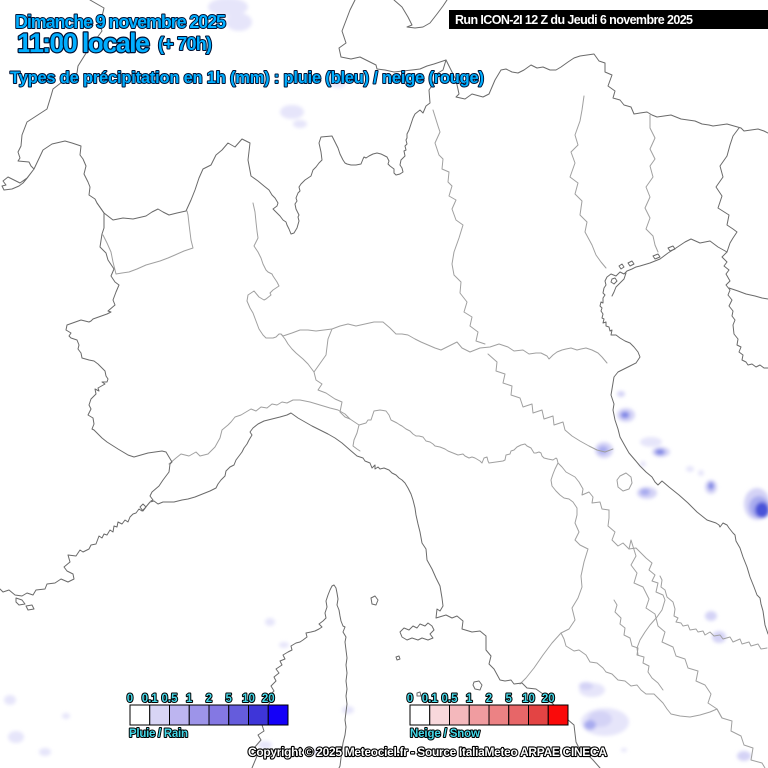 The image size is (768, 768). Describe the element at coordinates (158, 734) in the screenshot. I see `svg-text: Pluie / Rain` at that location.